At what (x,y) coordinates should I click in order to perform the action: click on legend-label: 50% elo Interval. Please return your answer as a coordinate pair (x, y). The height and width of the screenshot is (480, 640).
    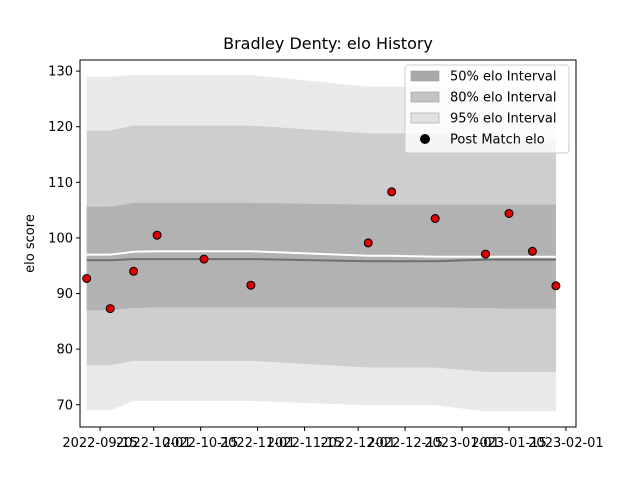
    Looking at the image, I should click on (503, 77).